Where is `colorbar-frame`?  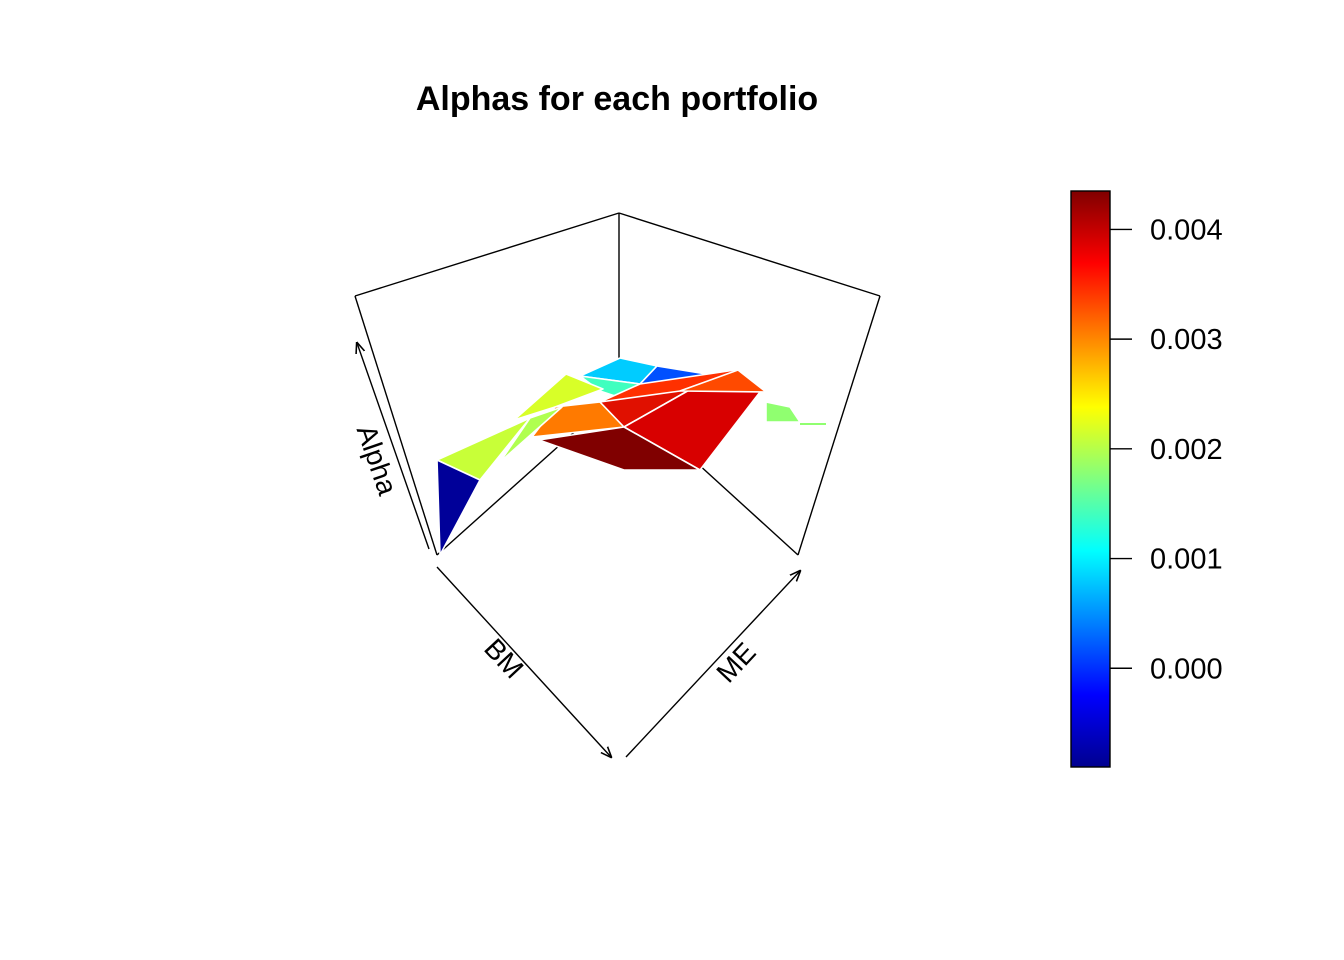 colorbar-frame is located at coordinates (1090, 479).